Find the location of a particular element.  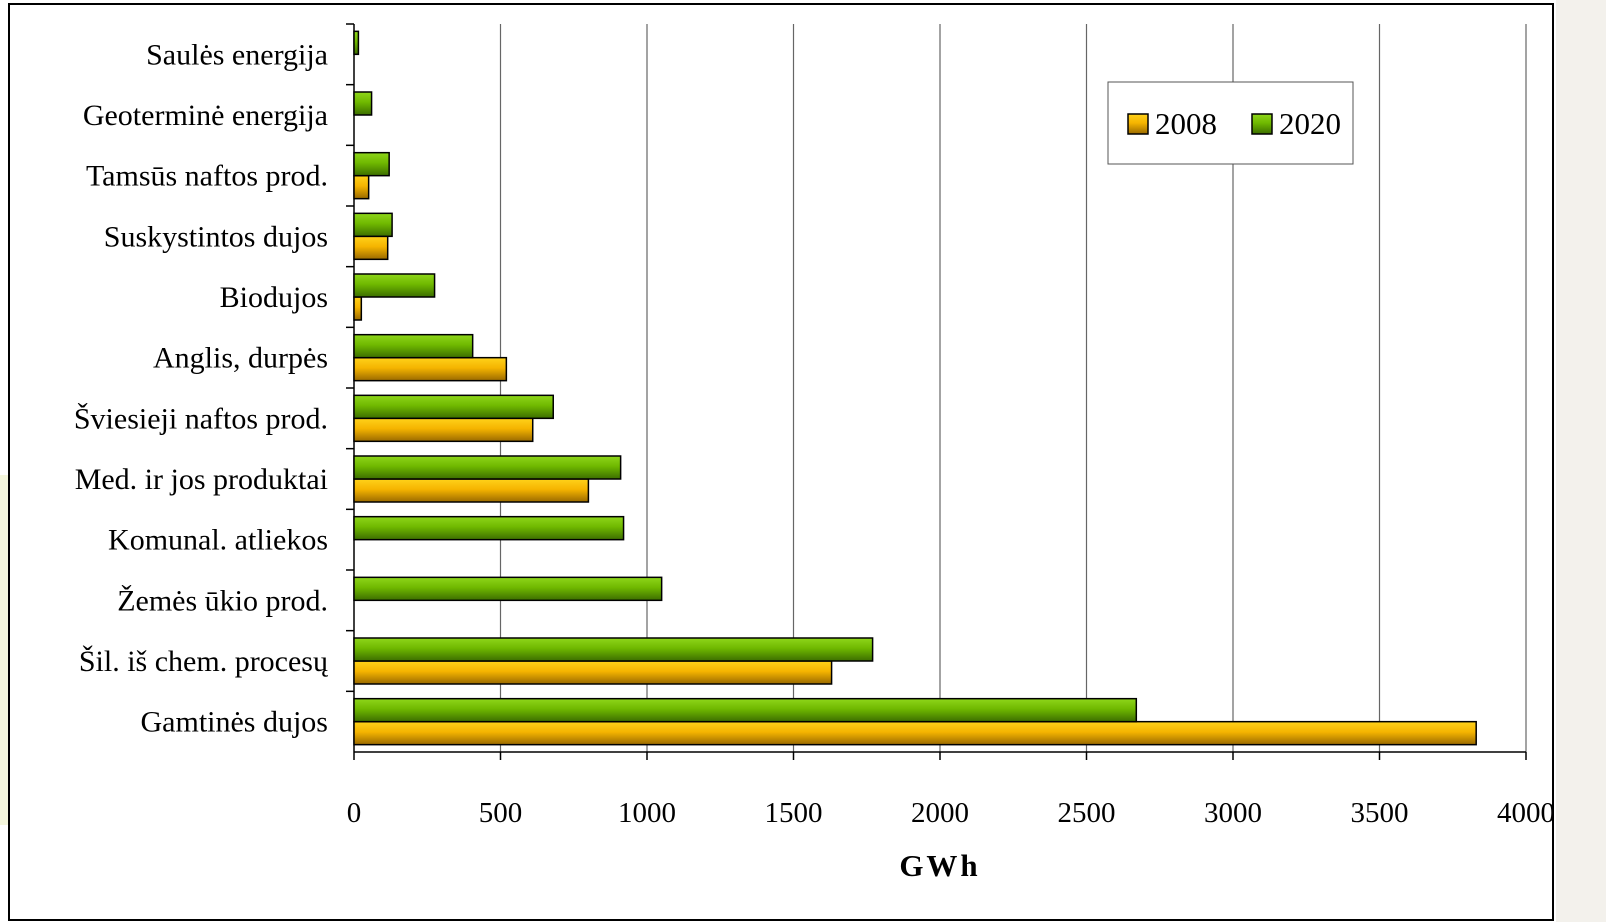

category-label: Med. ir jos produktai is located at coordinates (201, 479).